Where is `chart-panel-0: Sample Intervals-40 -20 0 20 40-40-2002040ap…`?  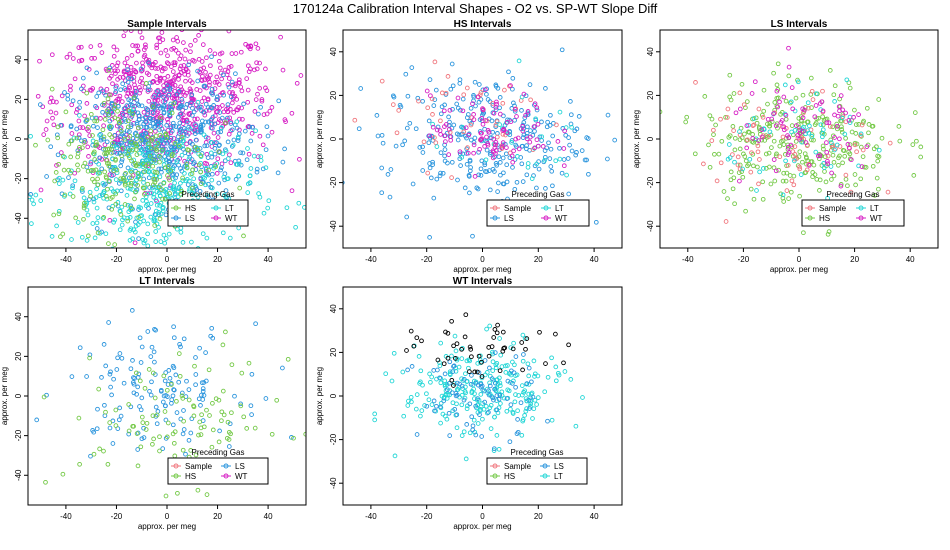
chart-panel-0: Sample Intervals-40 -20 0 20 40-40-2002040ap… is located at coordinates (153, 146).